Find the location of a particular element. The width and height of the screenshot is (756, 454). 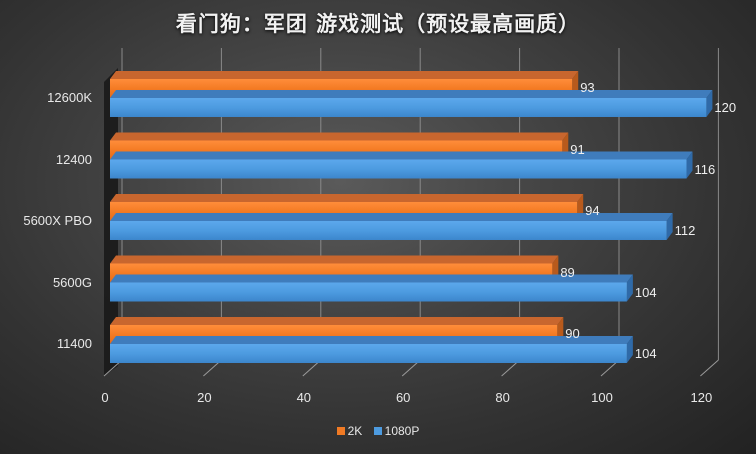

category-label: 12600K is located at coordinates (69, 97).